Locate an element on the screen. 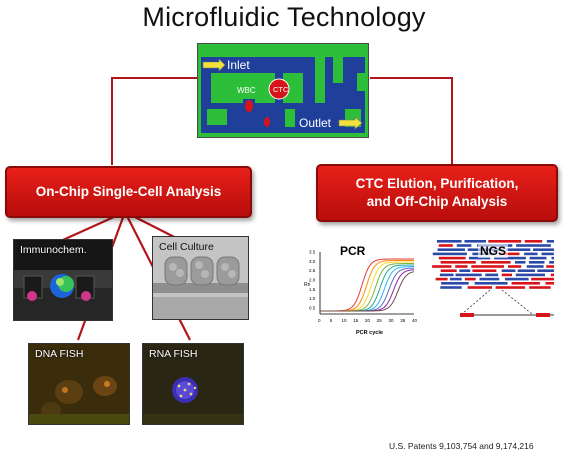  on-chip-analysis-label: On-Chip Single-Cell Analysis is located at coordinates (128, 191).